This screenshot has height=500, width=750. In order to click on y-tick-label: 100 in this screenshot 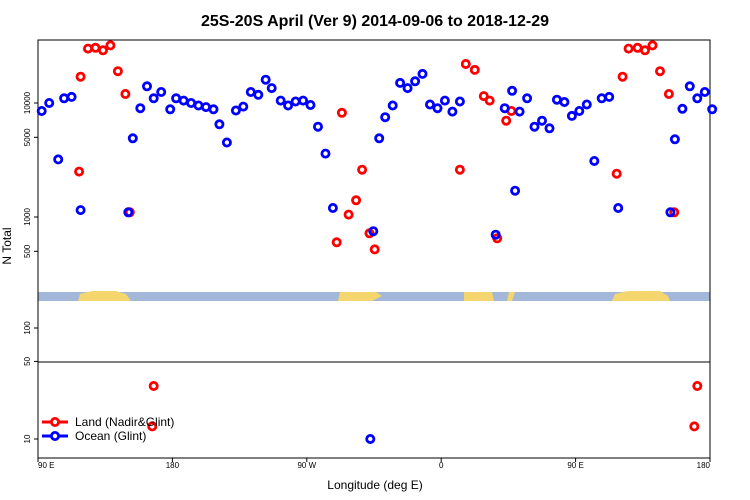, I will do `click(27, 328)`.